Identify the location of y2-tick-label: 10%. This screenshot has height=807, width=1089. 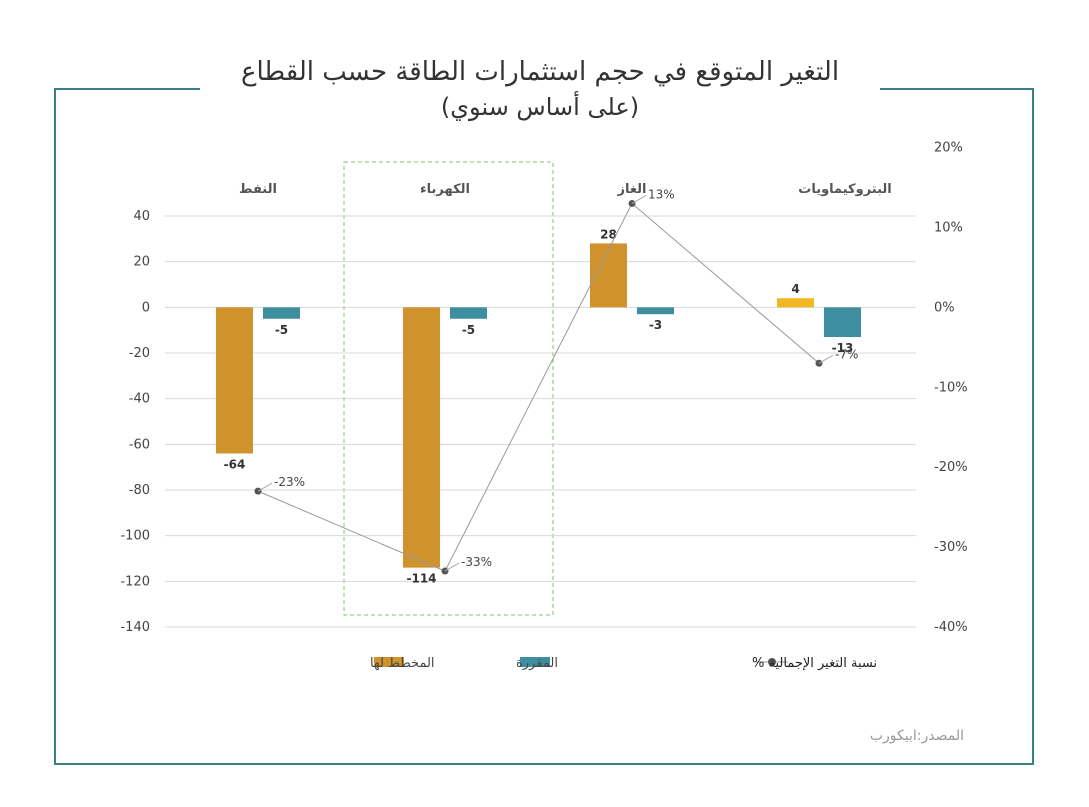
(948, 227).